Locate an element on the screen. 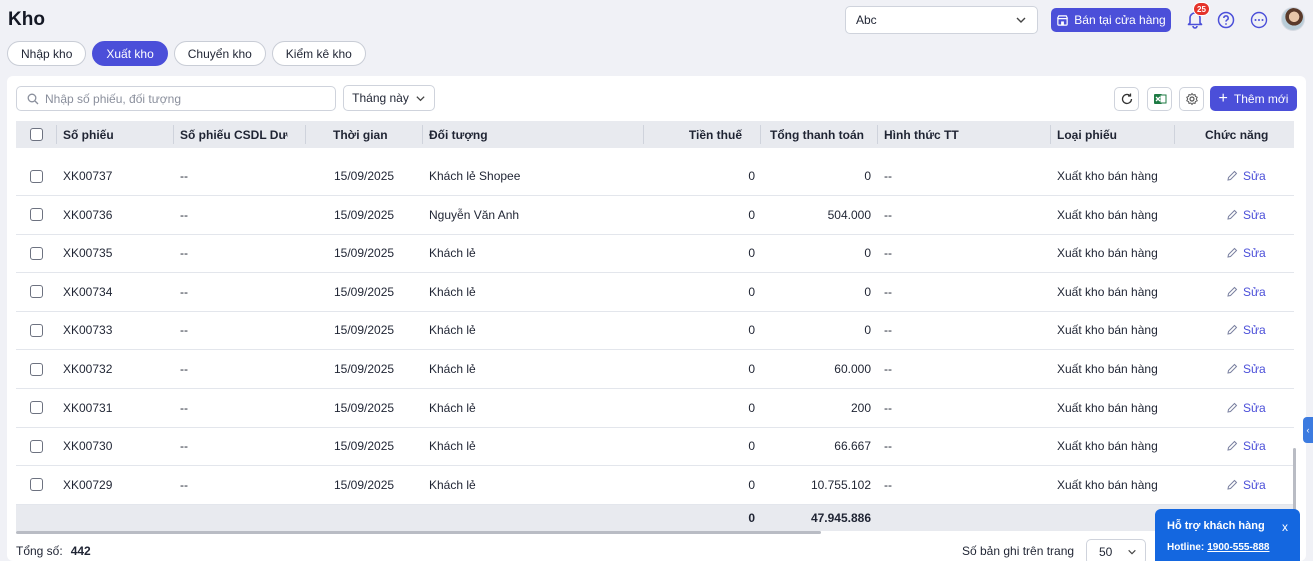 This screenshot has width=1313, height=561. col-type: Loại phiếu is located at coordinates (1087, 134).